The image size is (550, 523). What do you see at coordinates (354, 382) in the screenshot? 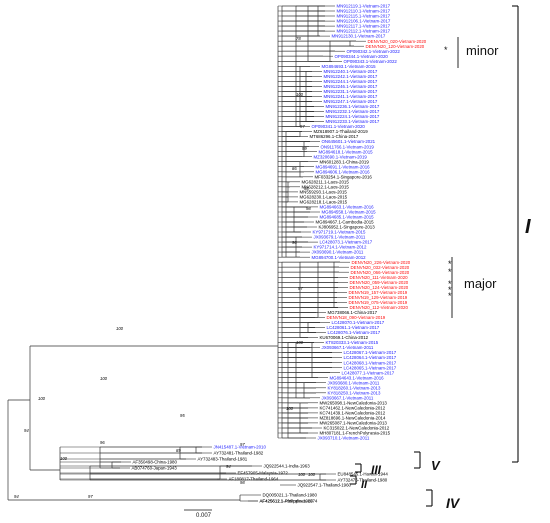
I see `leaf-label: JX093680.1-Vietnam-2011` at bounding box center [354, 382].